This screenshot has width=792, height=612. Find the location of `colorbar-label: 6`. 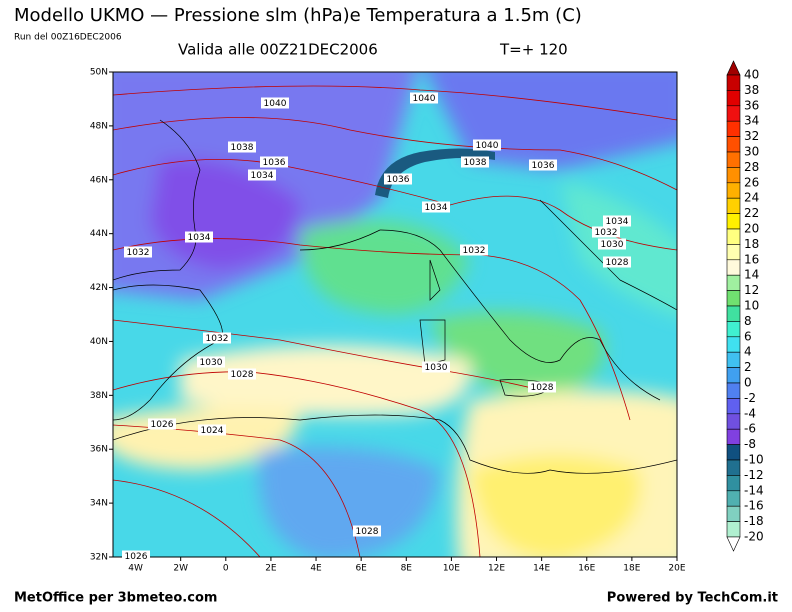

colorbar-label: 6 is located at coordinates (748, 336).